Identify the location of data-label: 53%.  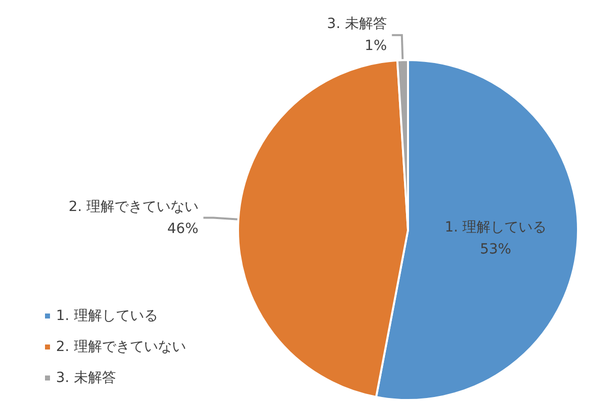
(496, 249).